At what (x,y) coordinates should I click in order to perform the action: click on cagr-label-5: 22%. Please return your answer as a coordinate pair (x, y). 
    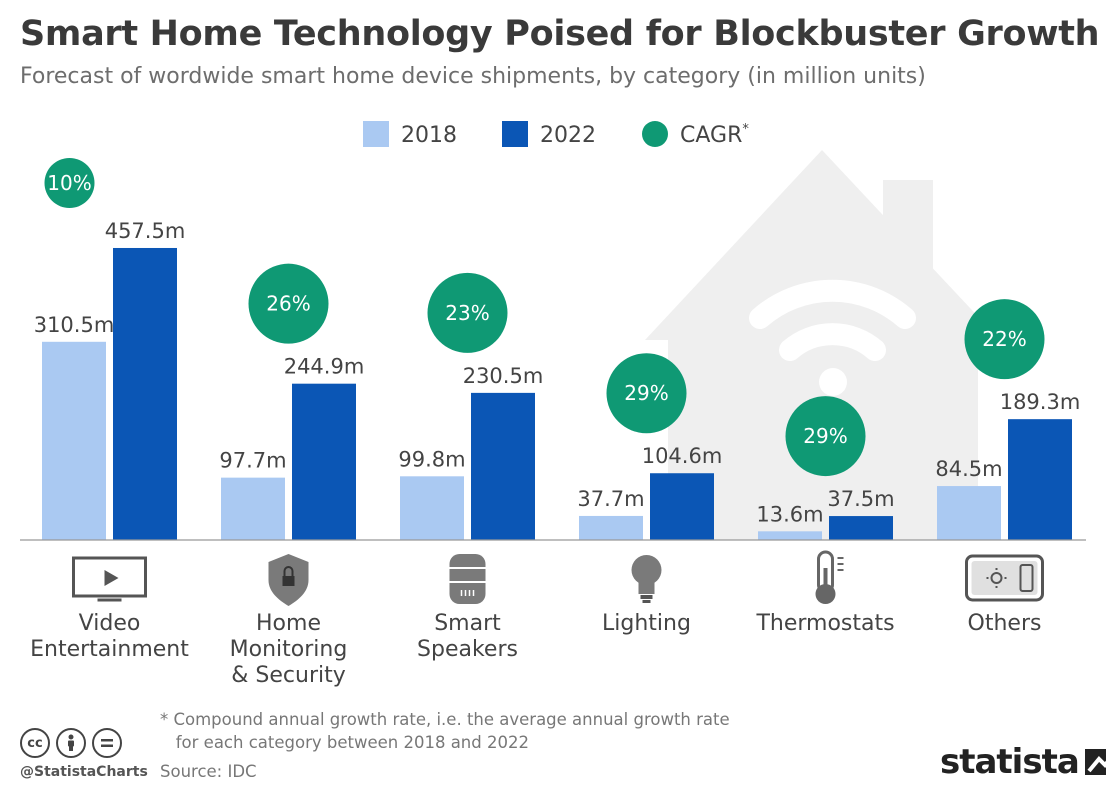
    Looking at the image, I should click on (1004, 339).